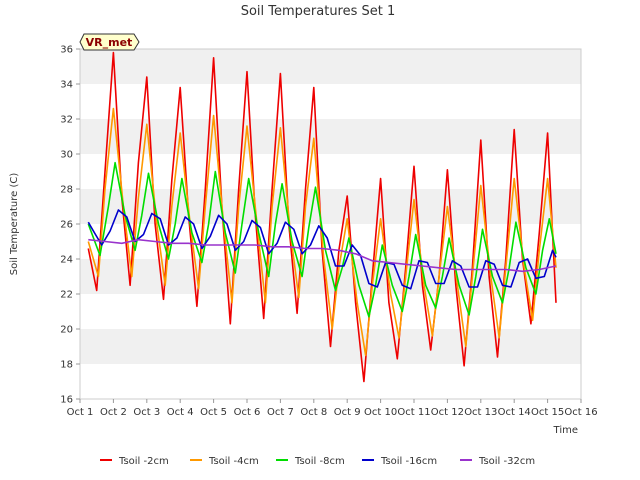 Image resolution: width=640 pixels, height=480 pixels. Describe the element at coordinates (347, 412) in the screenshot. I see `x-tick-label: Oct 9` at that location.